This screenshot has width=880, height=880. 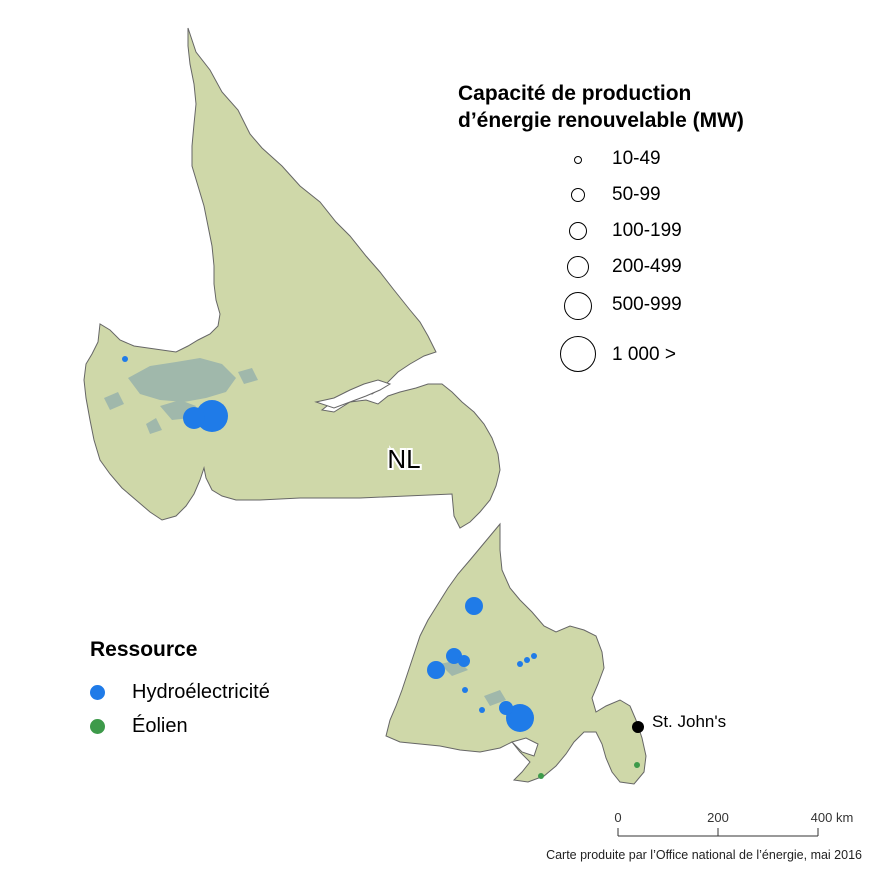 I want to click on province-label: NL, so click(x=403, y=459).